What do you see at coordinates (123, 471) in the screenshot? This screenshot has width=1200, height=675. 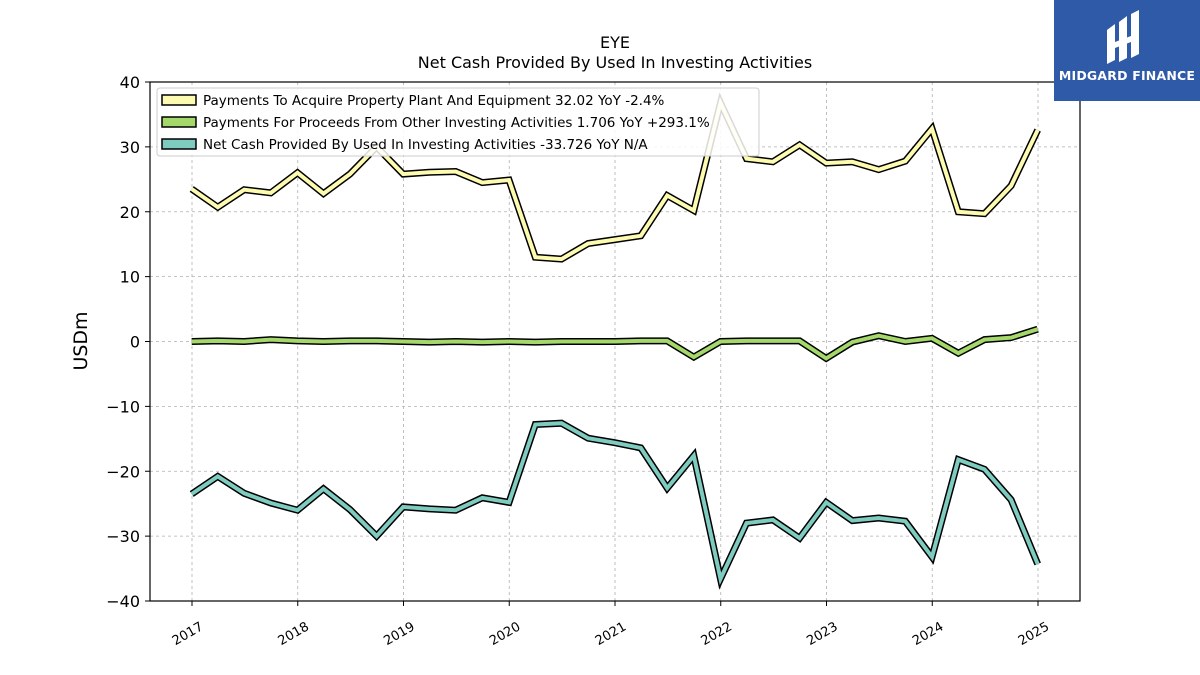 I see `y-tick-label: −20` at bounding box center [123, 471].